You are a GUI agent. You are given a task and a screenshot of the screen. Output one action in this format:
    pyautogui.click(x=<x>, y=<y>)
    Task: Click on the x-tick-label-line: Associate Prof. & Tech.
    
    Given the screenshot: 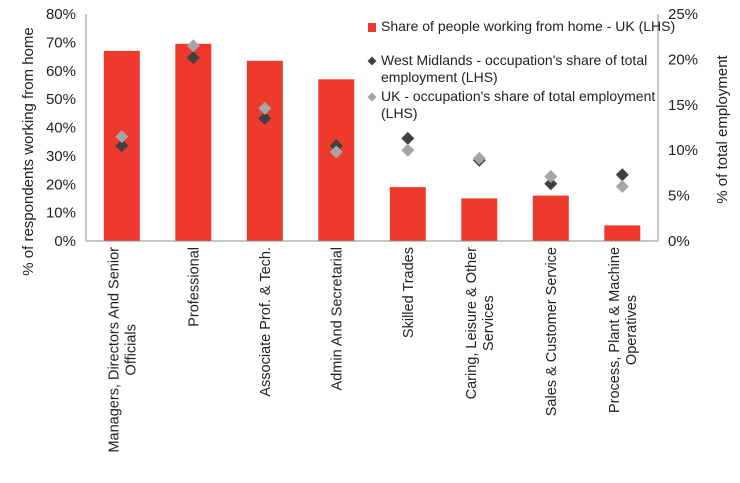 What is the action you would take?
    pyautogui.click(x=266, y=322)
    